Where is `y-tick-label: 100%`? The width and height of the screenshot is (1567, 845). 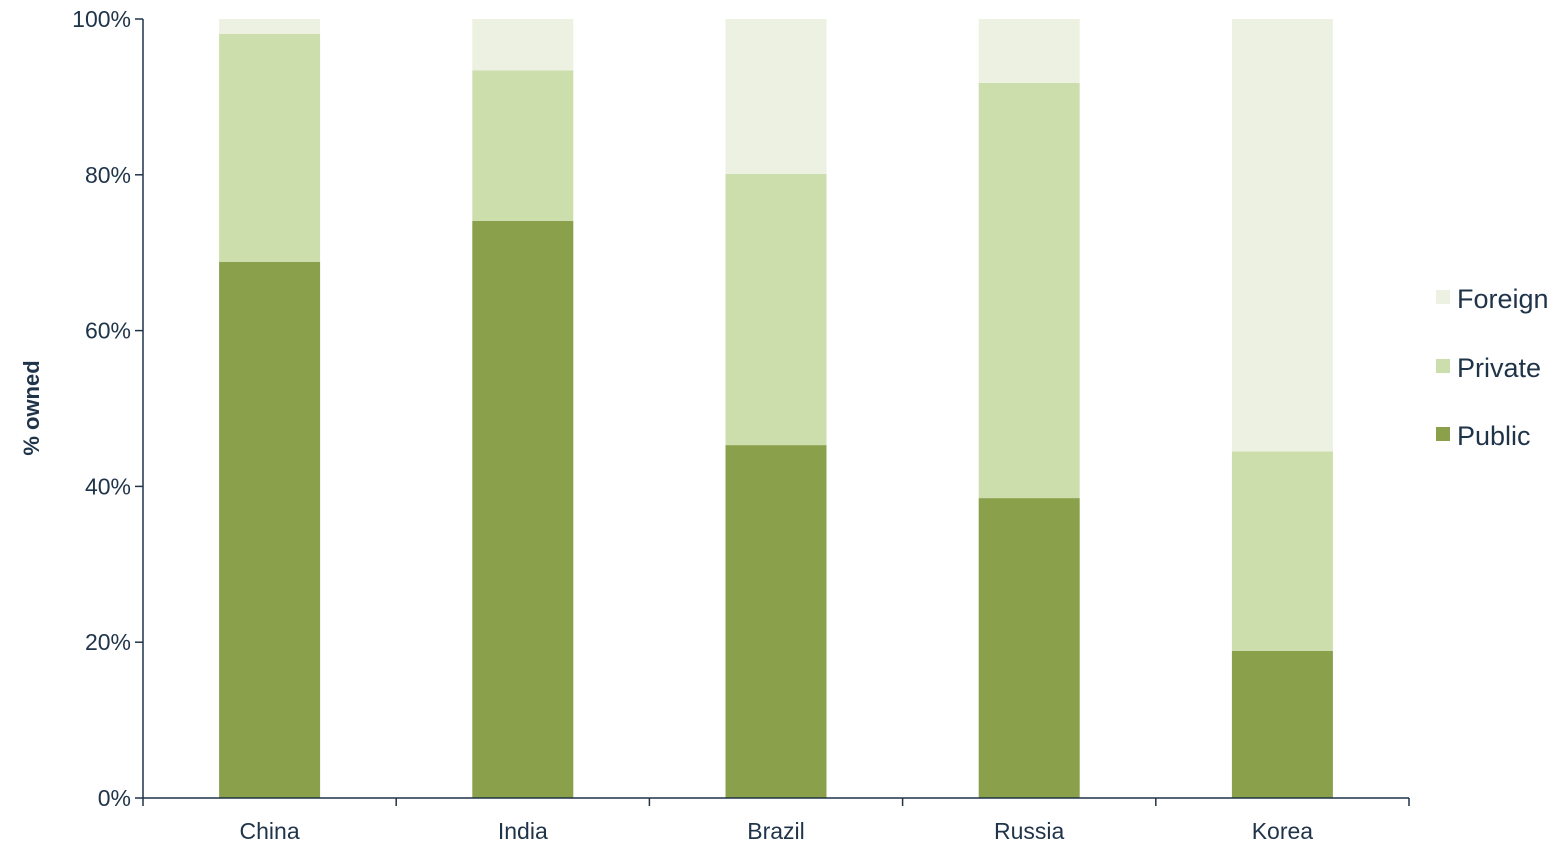
y-tick-label: 100% is located at coordinates (101, 19).